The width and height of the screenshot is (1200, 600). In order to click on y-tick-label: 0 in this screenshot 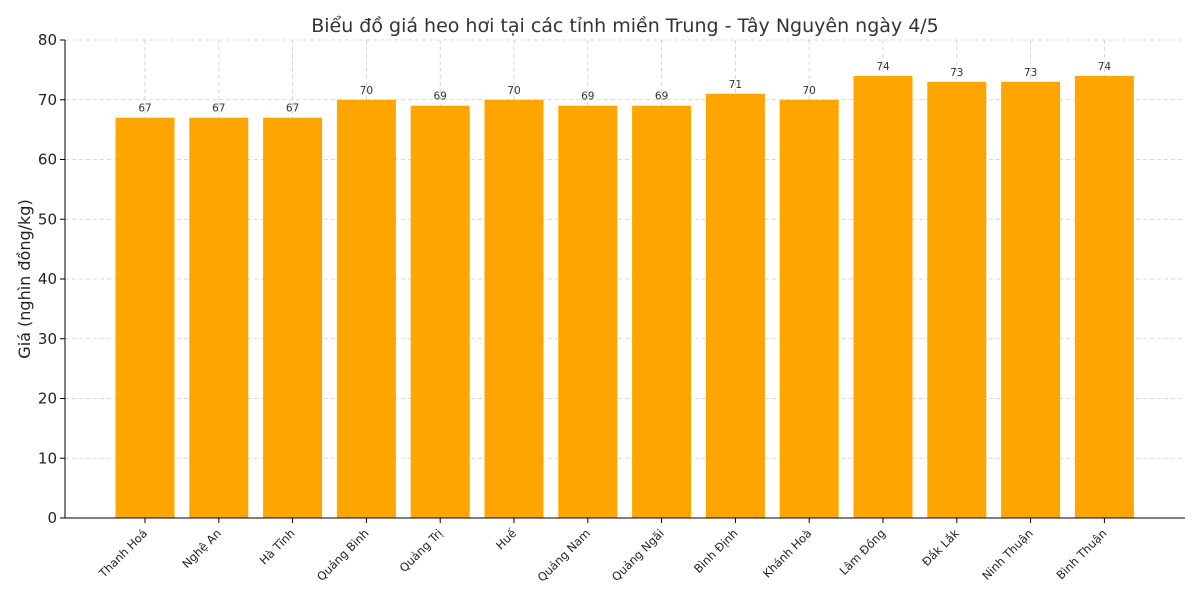, I will do `click(52, 518)`.